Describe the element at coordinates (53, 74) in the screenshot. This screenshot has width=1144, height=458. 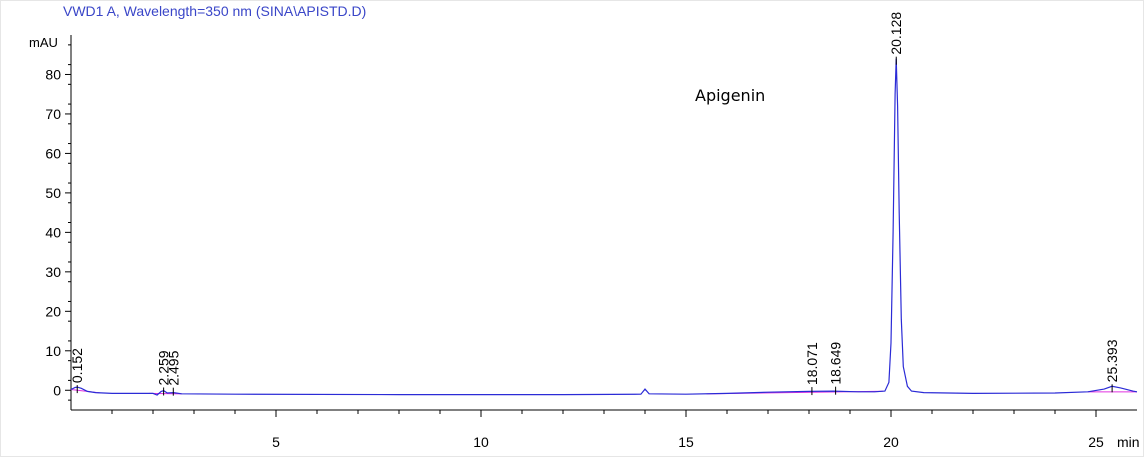
I see `y-tick-label: 80` at that location.